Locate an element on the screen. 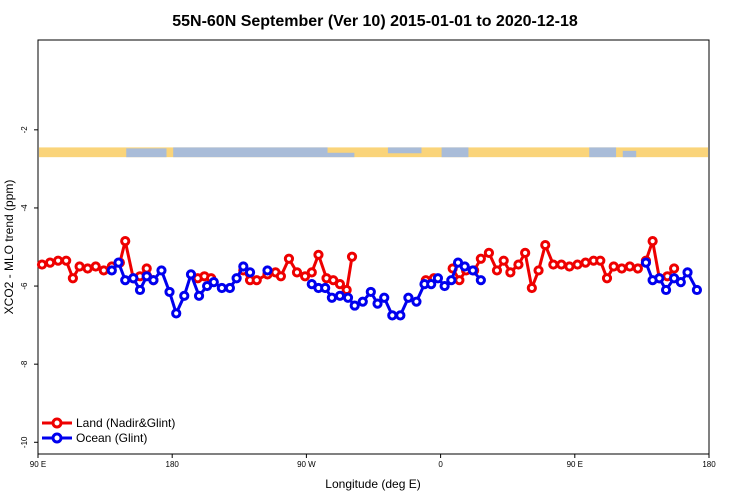 The width and height of the screenshot is (750, 500). y-tick-label: -6 is located at coordinates (24, 286).